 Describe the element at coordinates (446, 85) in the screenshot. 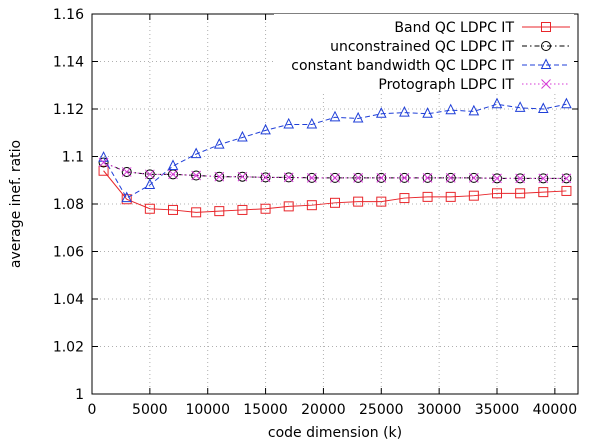

I see `legend-label: Protograph LDPC IT` at that location.